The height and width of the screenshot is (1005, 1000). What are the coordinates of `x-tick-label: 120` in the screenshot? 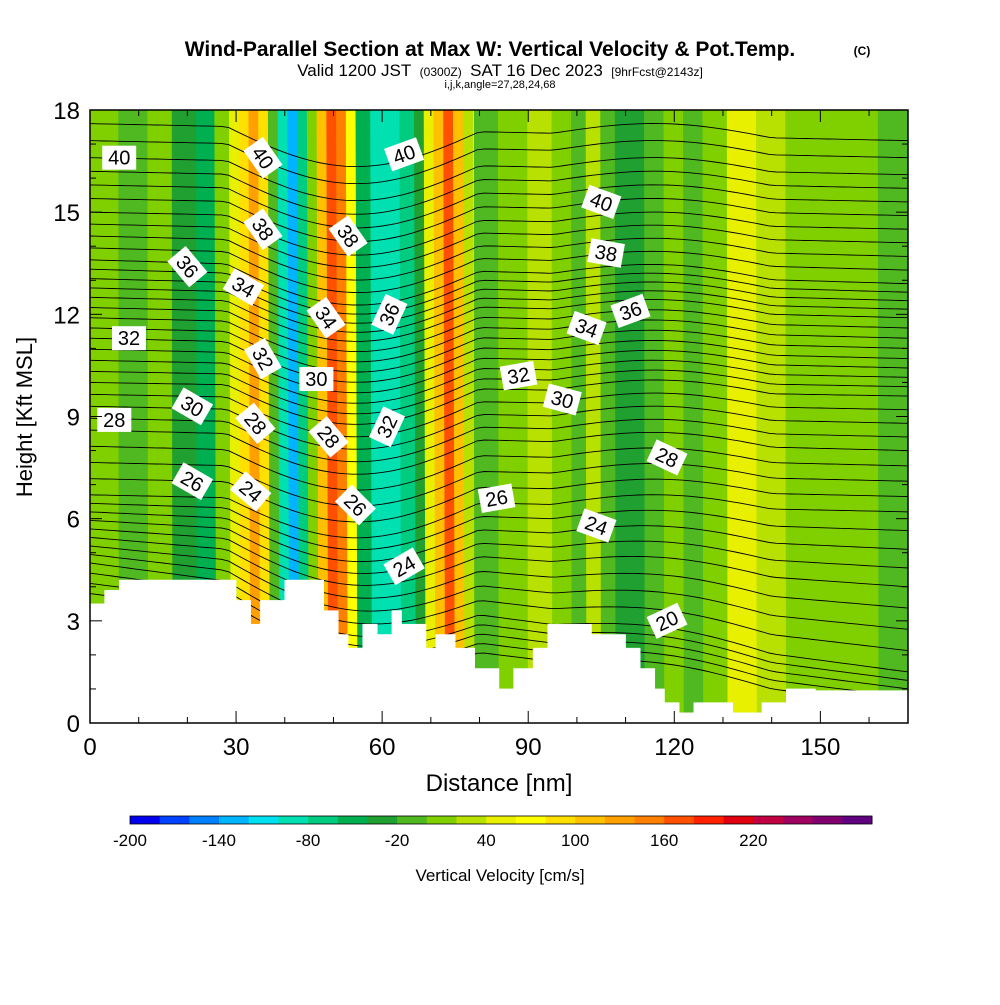 It's located at (674, 747).